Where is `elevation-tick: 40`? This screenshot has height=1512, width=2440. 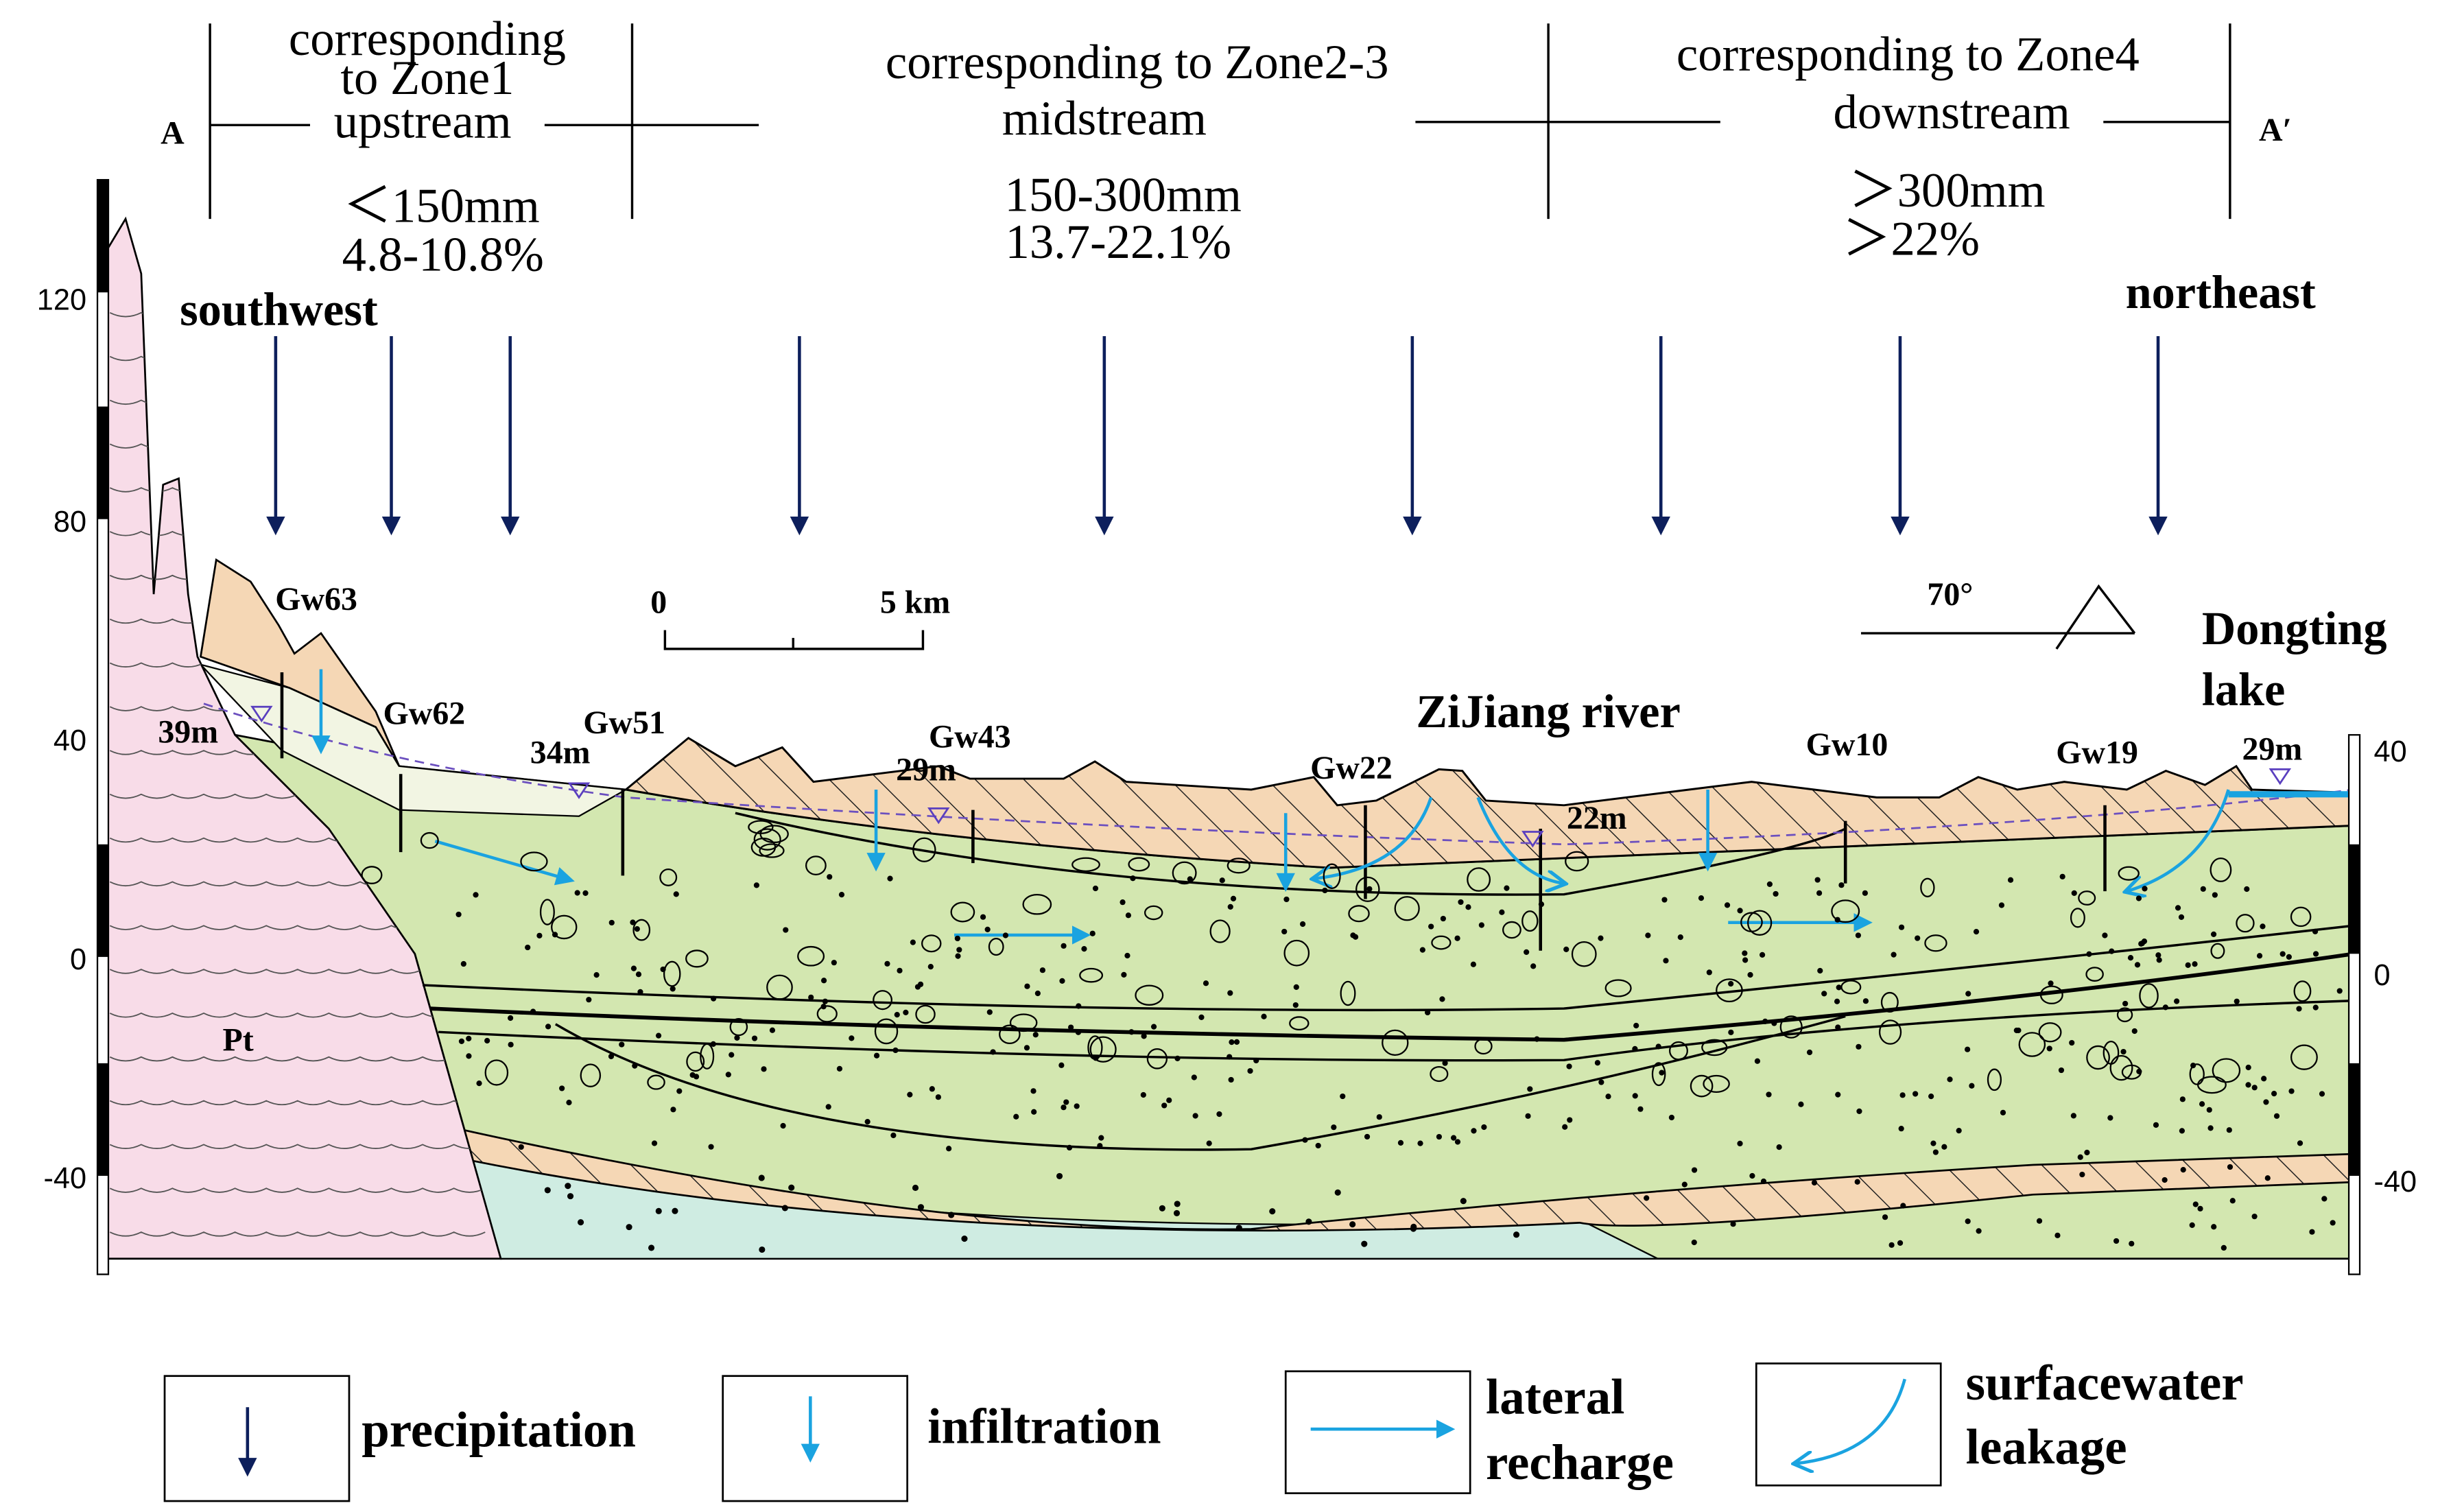 elevation-tick: 40 is located at coordinates (70, 740).